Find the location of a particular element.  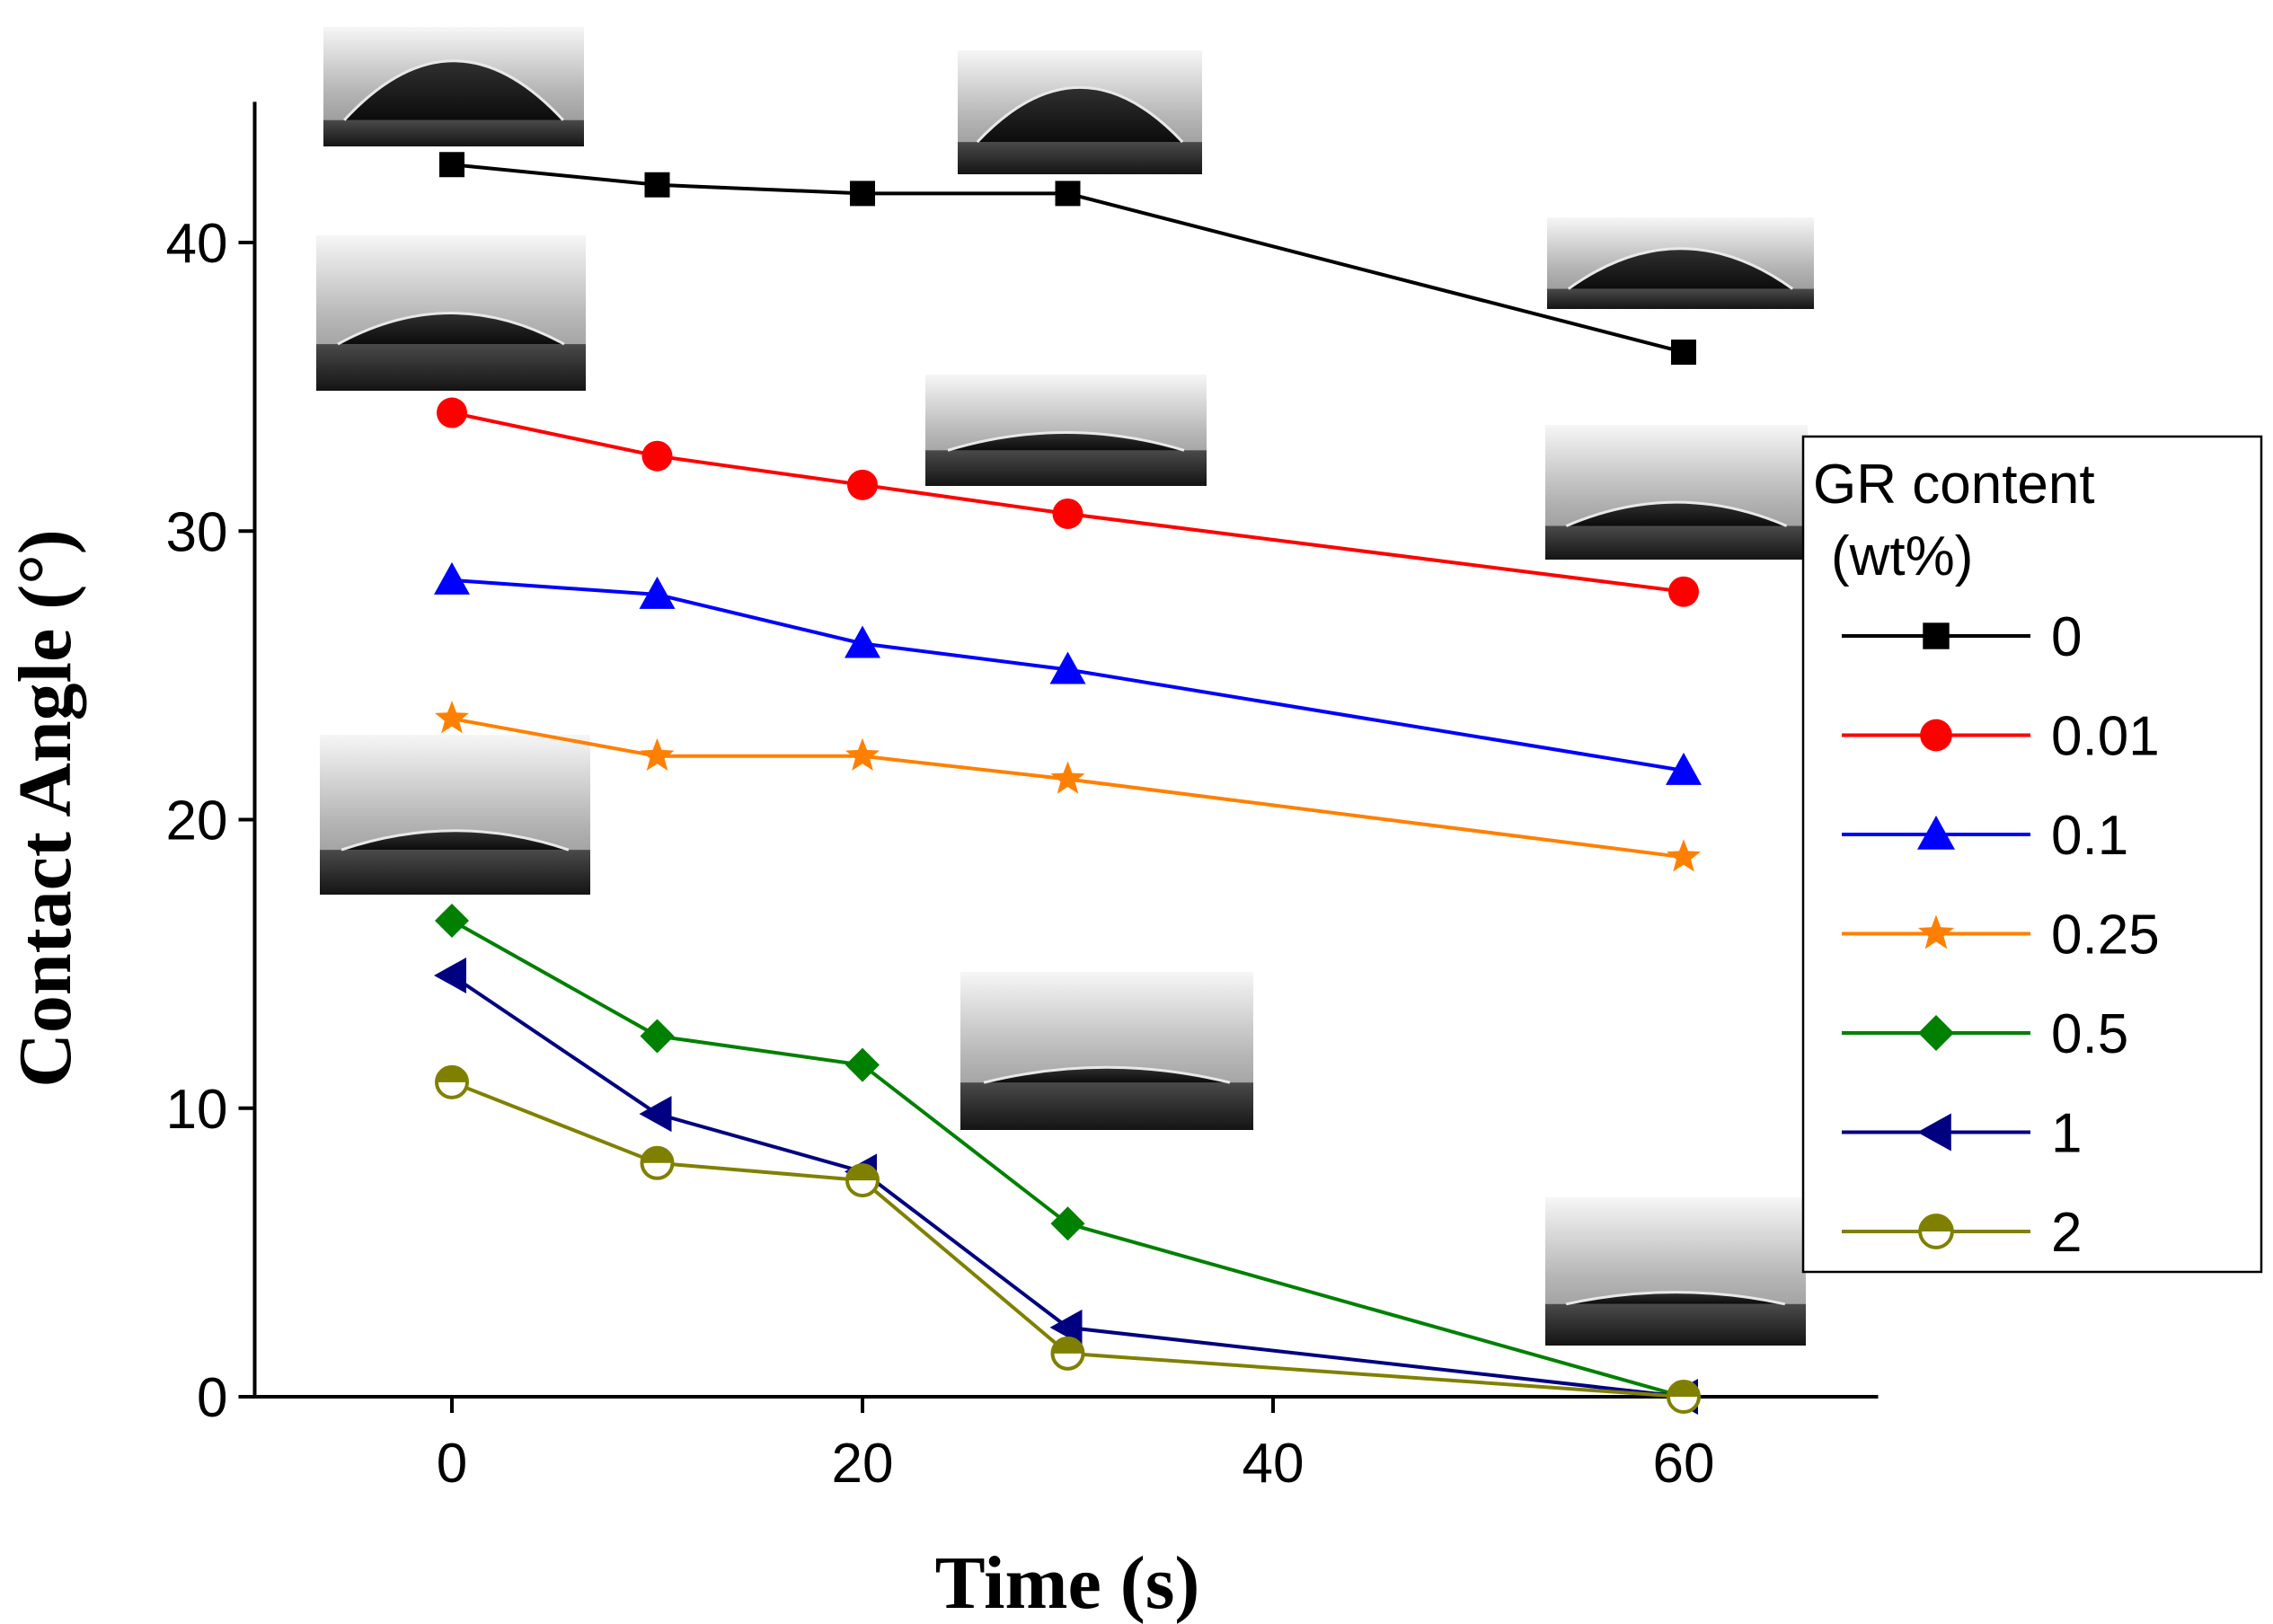

legend-subtitle: (wt%) is located at coordinates (1902, 556).